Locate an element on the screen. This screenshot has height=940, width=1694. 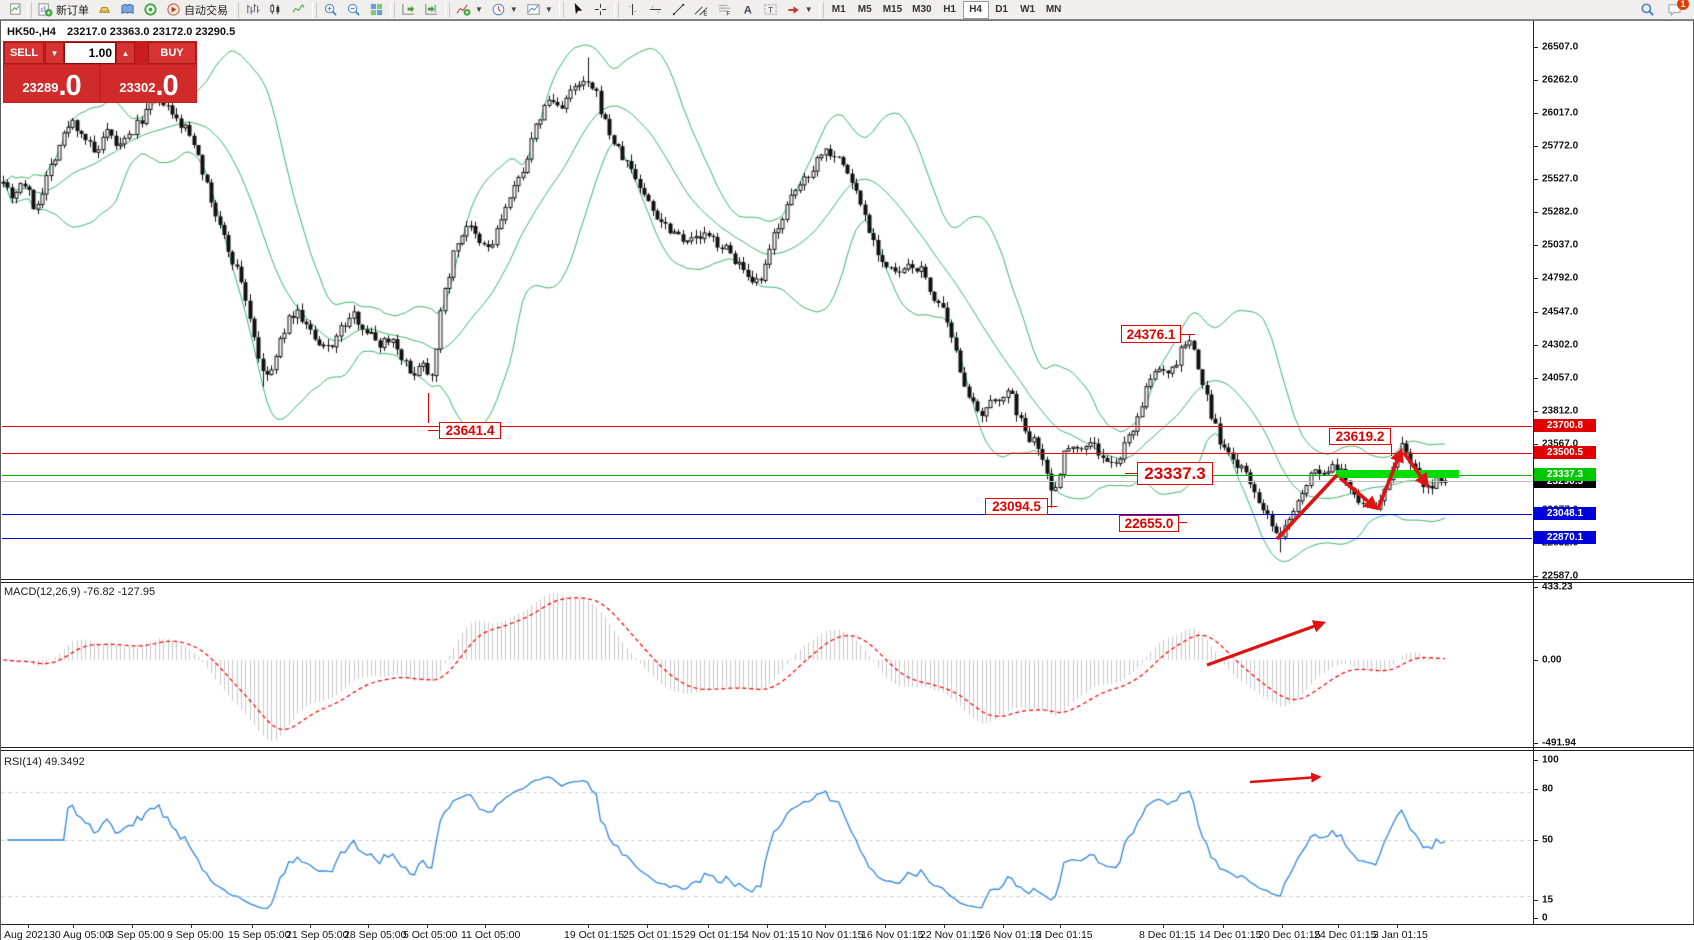
new-order-button: 新订单 is located at coordinates (63, 10).